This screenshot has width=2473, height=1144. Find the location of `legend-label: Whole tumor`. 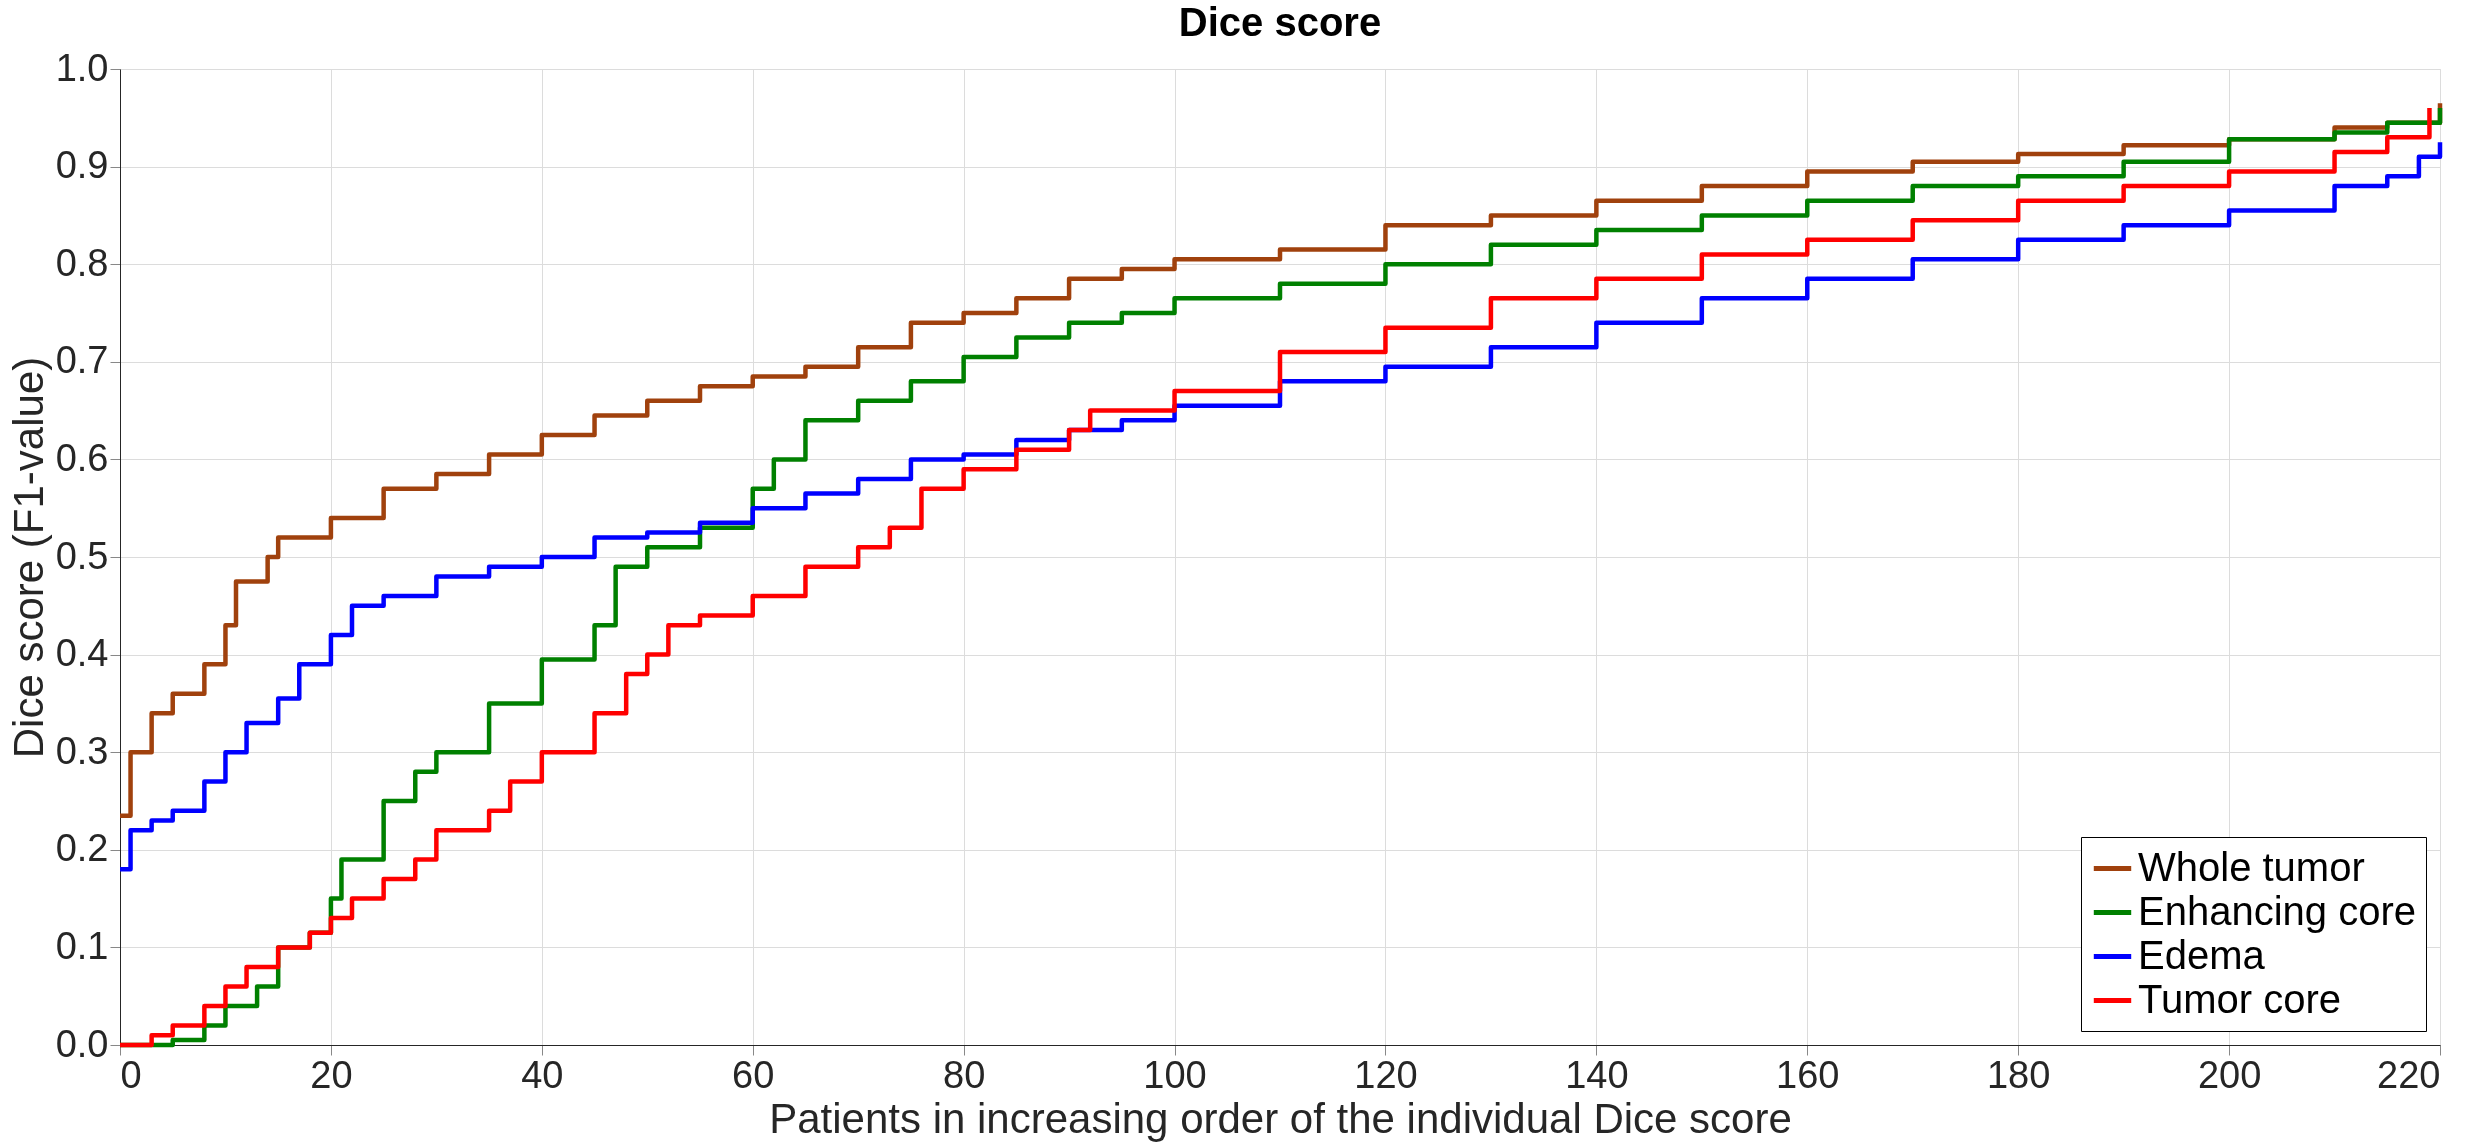

legend-label: Whole tumor is located at coordinates (2251, 866).